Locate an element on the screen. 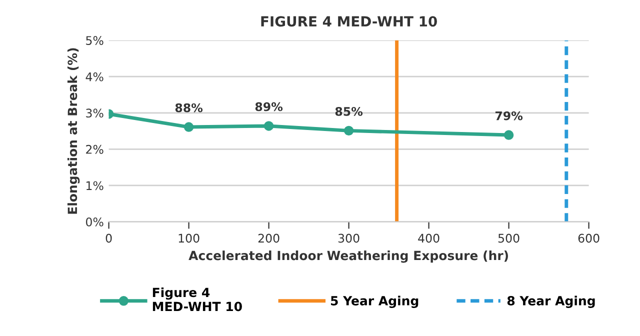  annotation: 79% is located at coordinates (509, 115).